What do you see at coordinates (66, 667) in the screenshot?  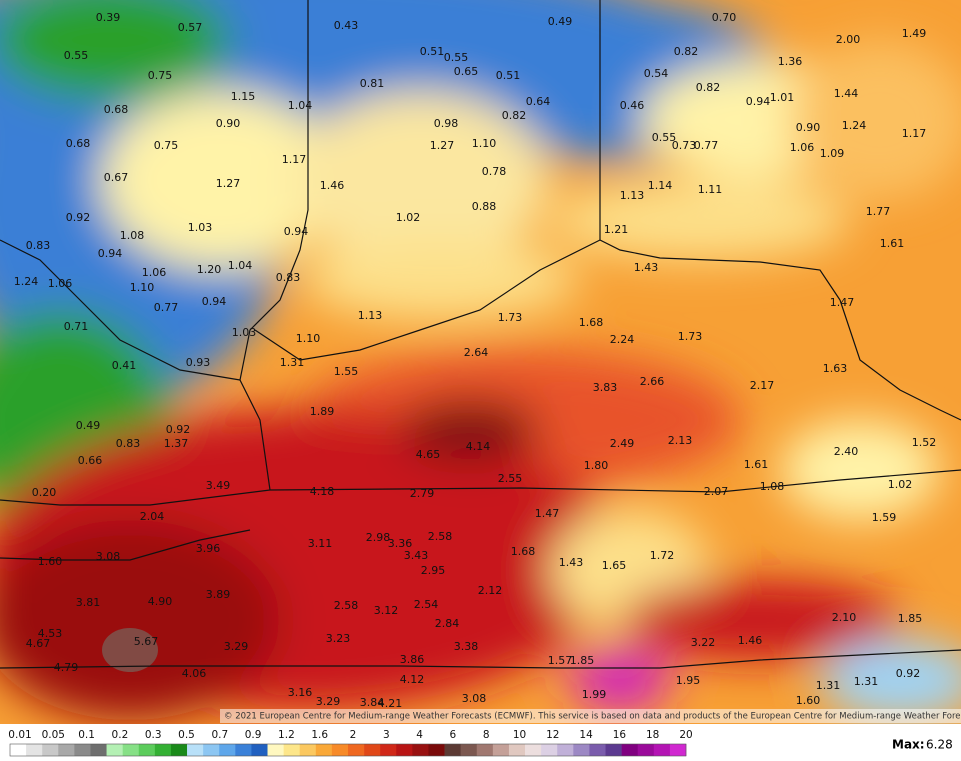 I see `value-label: 4.79` at bounding box center [66, 667].